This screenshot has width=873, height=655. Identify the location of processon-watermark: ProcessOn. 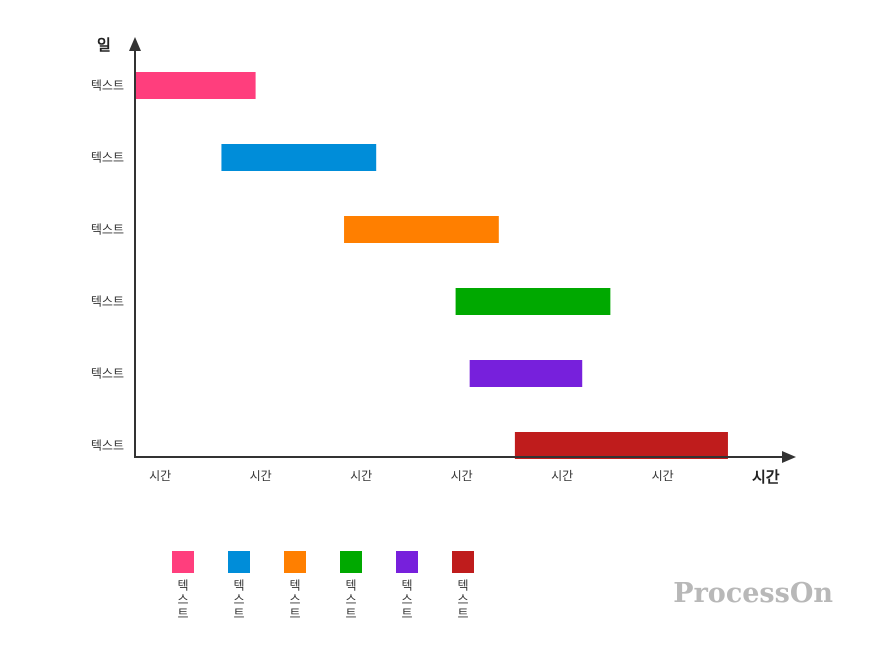
(753, 593).